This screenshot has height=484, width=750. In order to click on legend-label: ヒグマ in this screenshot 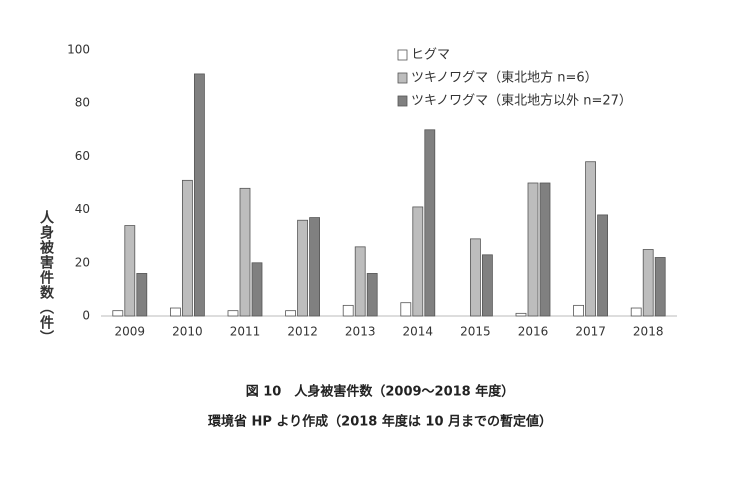, I will do `click(430, 55)`.